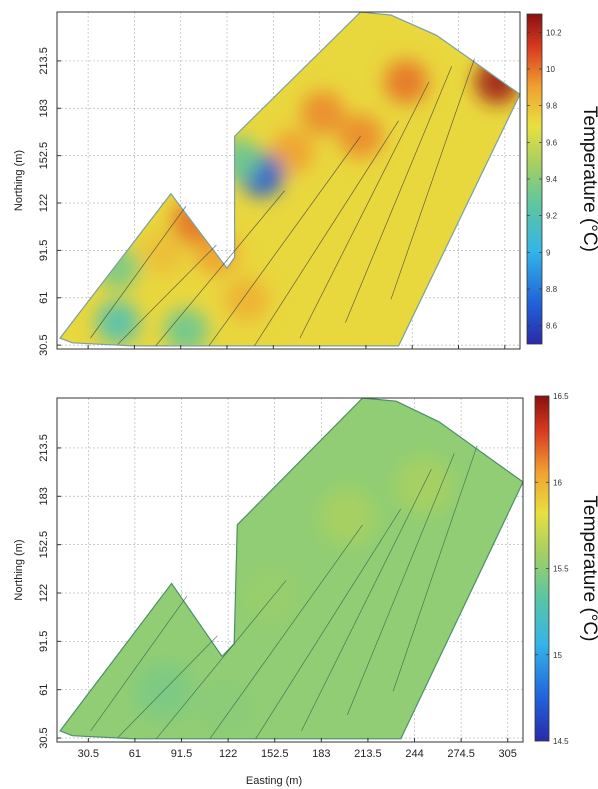 Image resolution: width=598 pixels, height=789 pixels. Describe the element at coordinates (550, 69) in the screenshot. I see `colorbar-tick-label: 10` at that location.